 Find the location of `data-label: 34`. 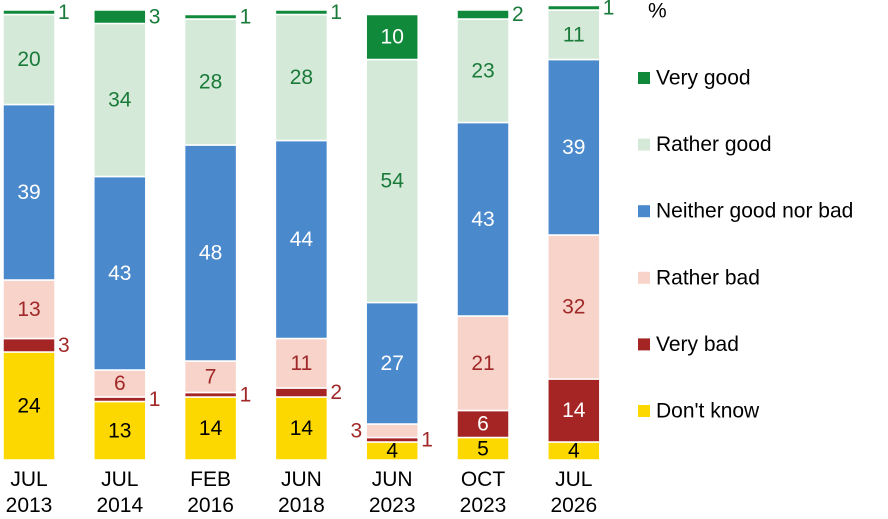

data-label: 34 is located at coordinates (120, 100).